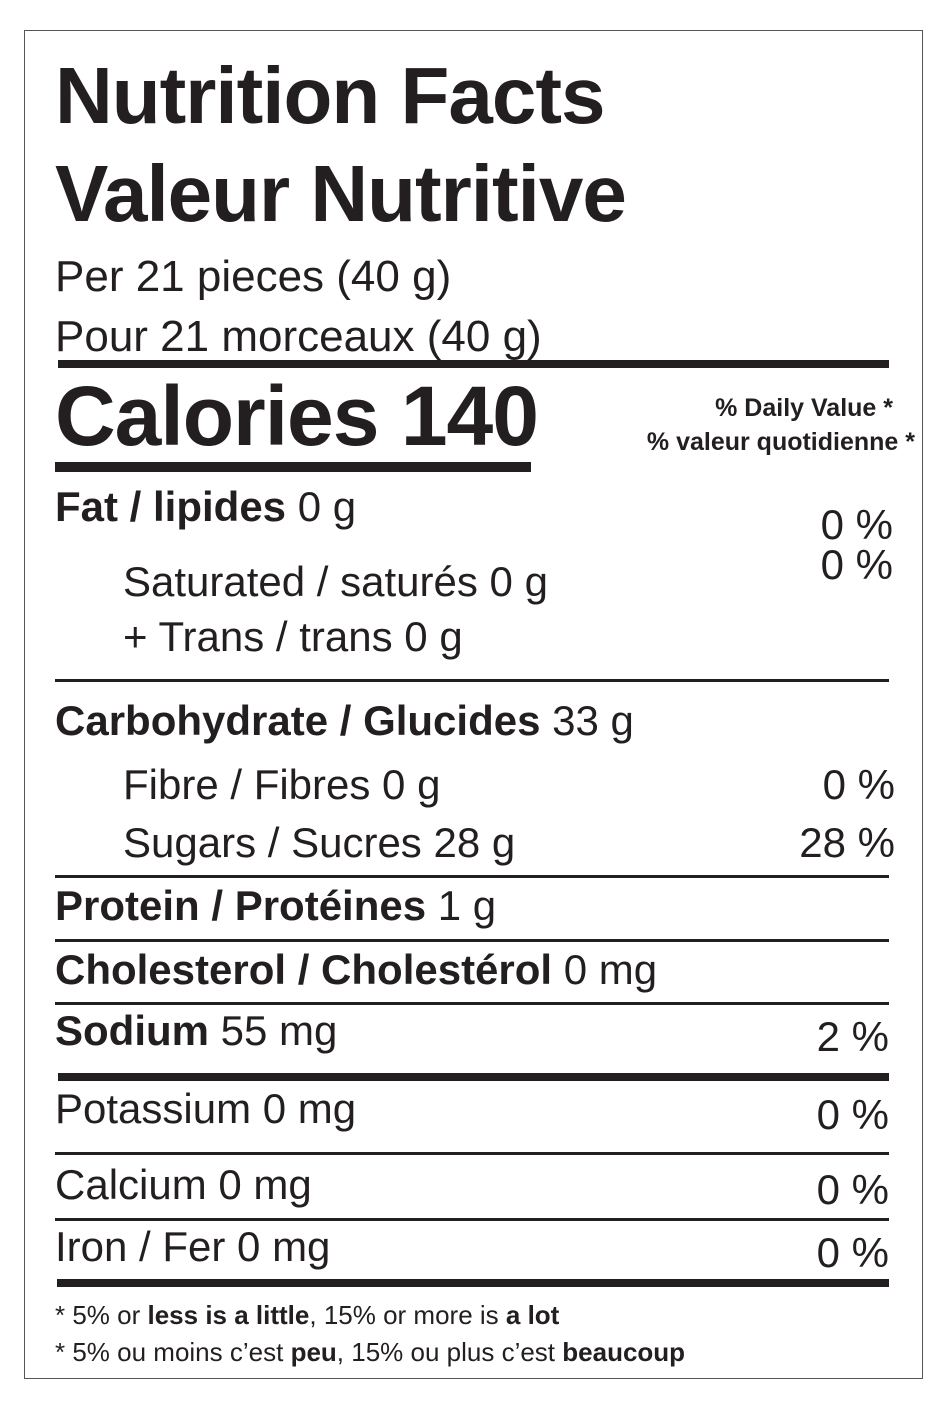  Describe the element at coordinates (624, 1352) in the screenshot. I see `footnote-bold: beaucoup` at that location.